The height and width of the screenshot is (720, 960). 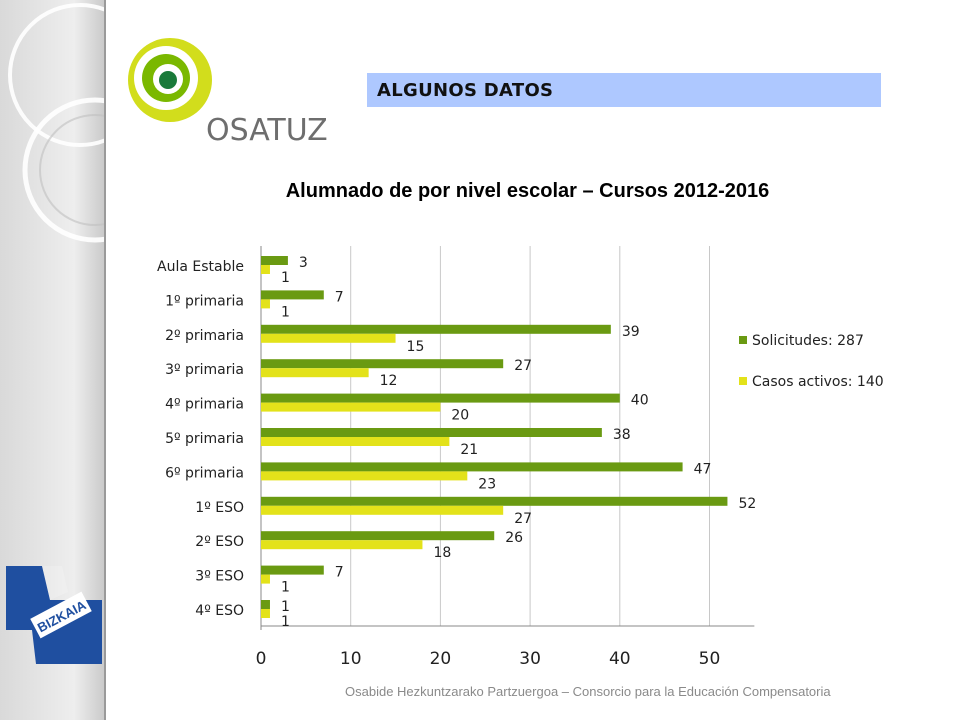 I want to click on legend-label-casos-activos: Casos activos: 140, so click(x=818, y=382).